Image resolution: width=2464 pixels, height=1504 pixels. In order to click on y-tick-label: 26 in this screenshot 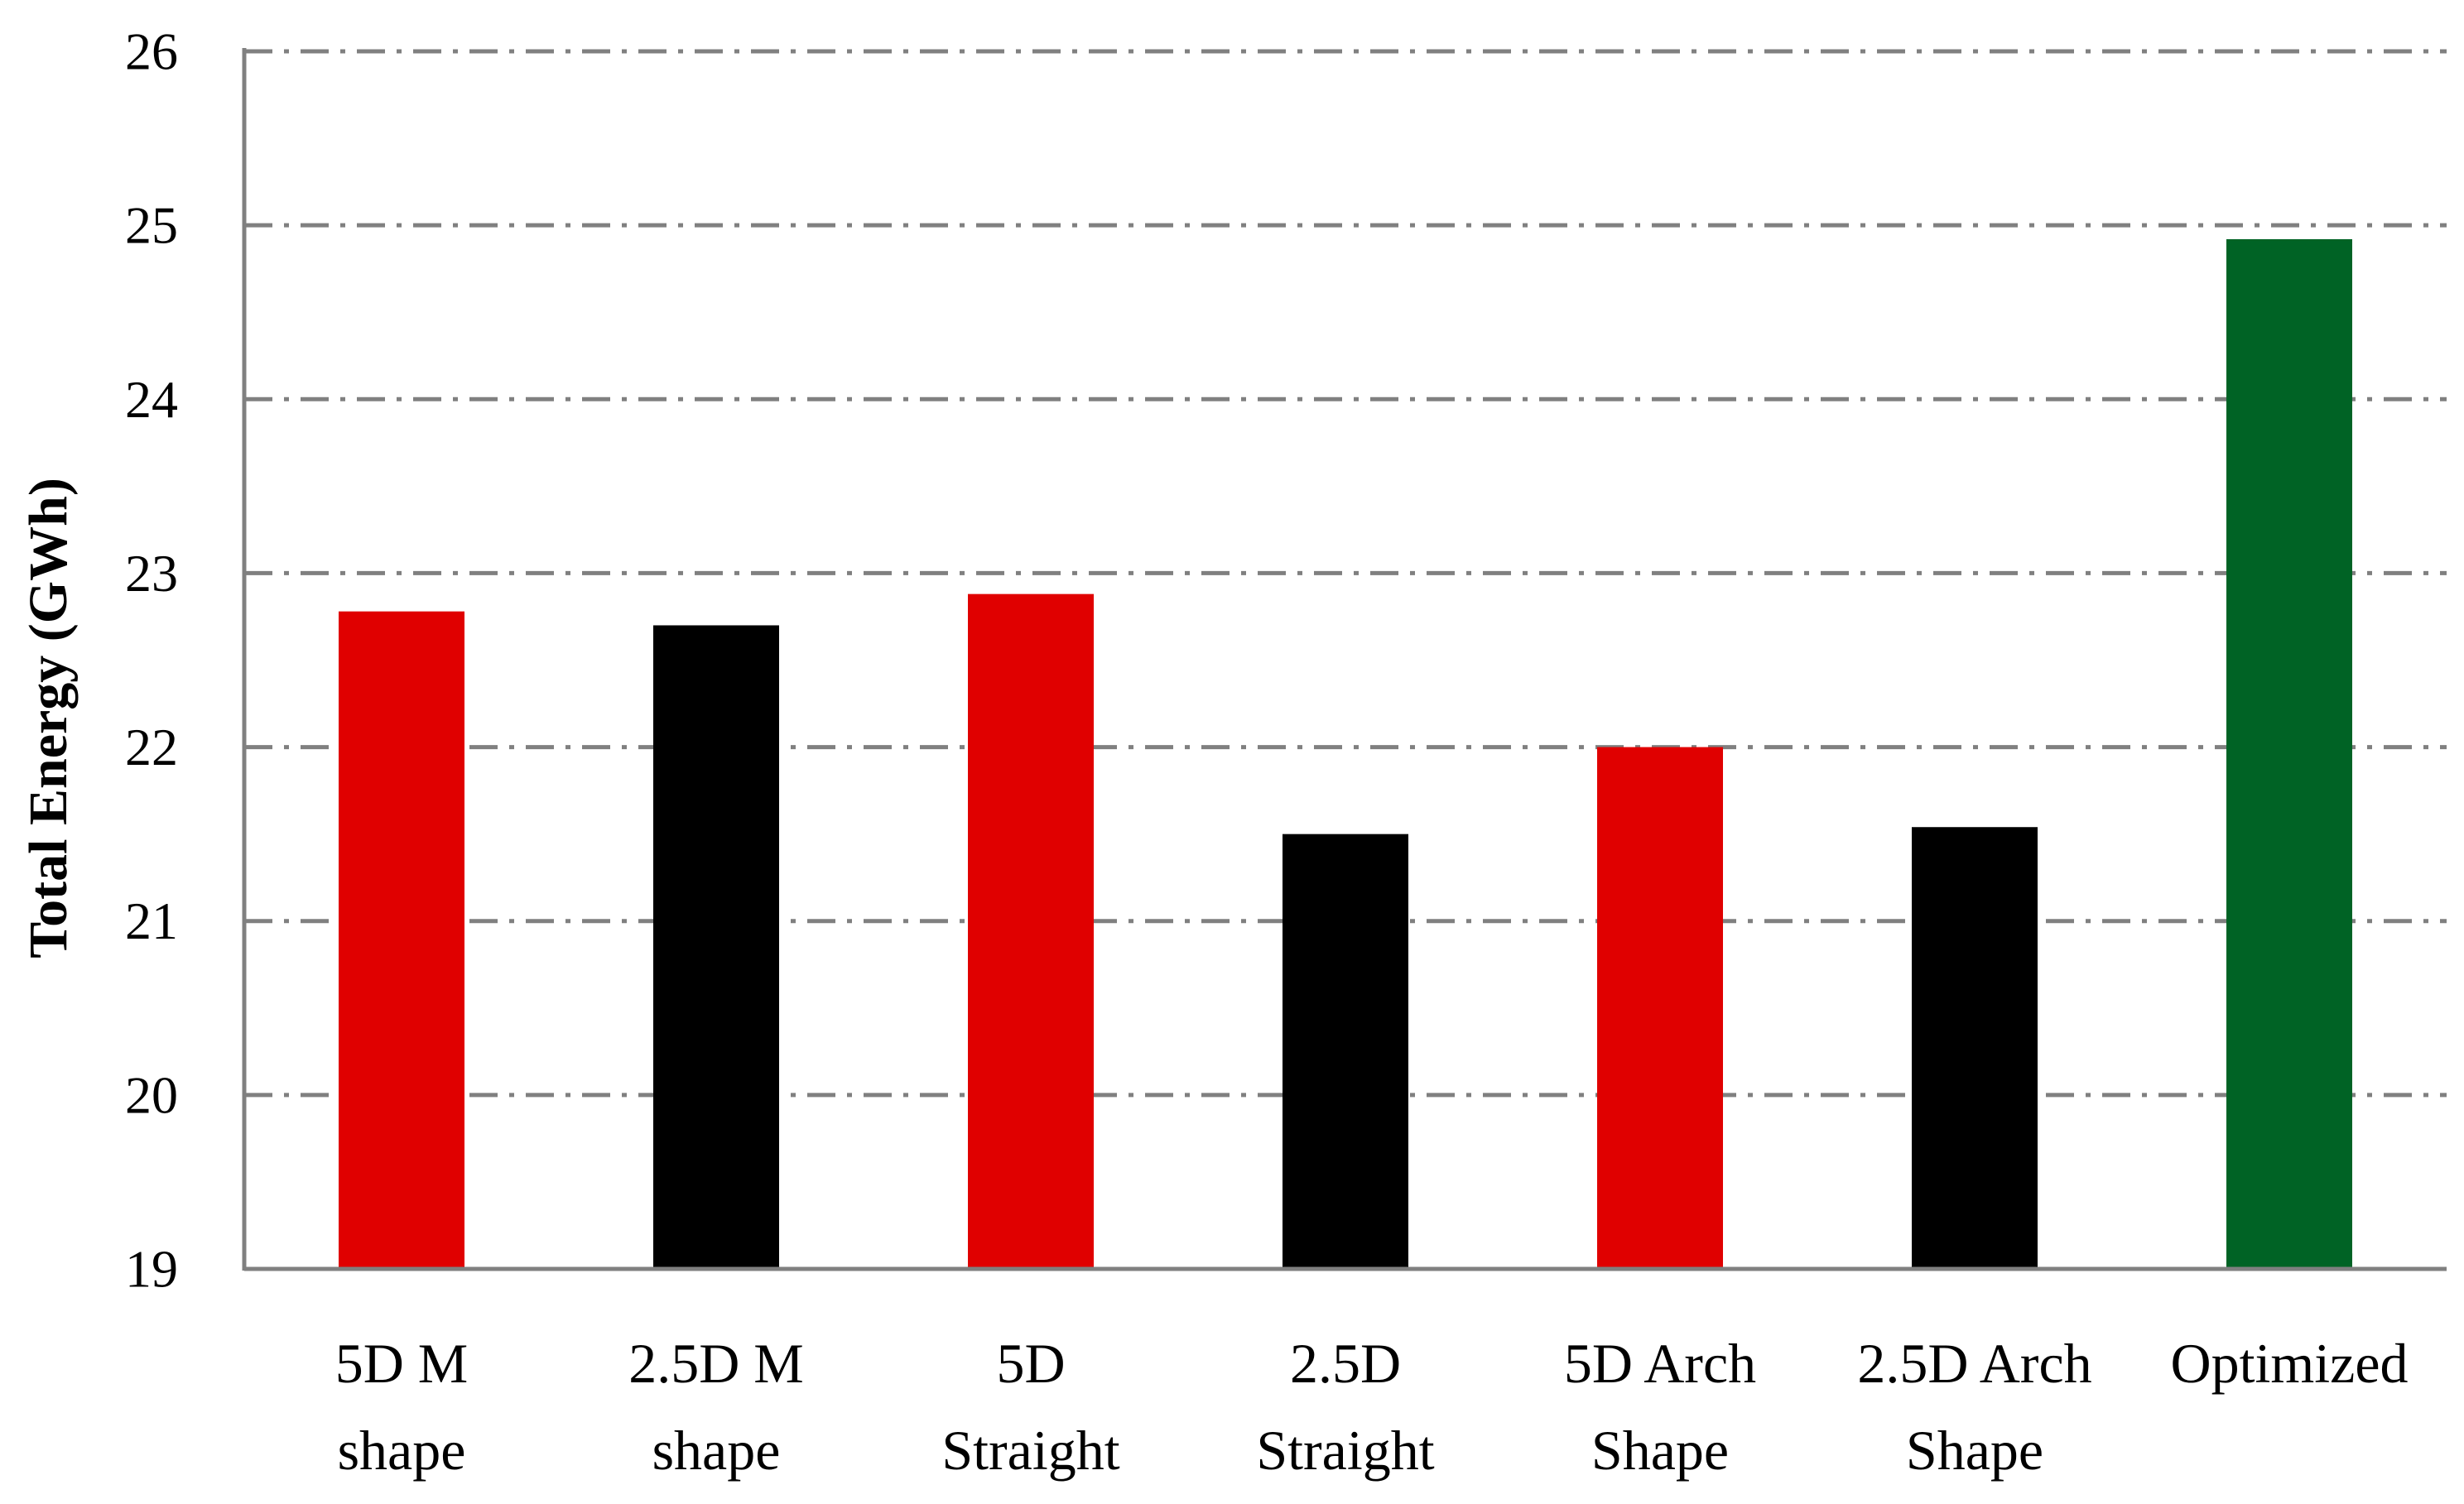, I will do `click(152, 51)`.